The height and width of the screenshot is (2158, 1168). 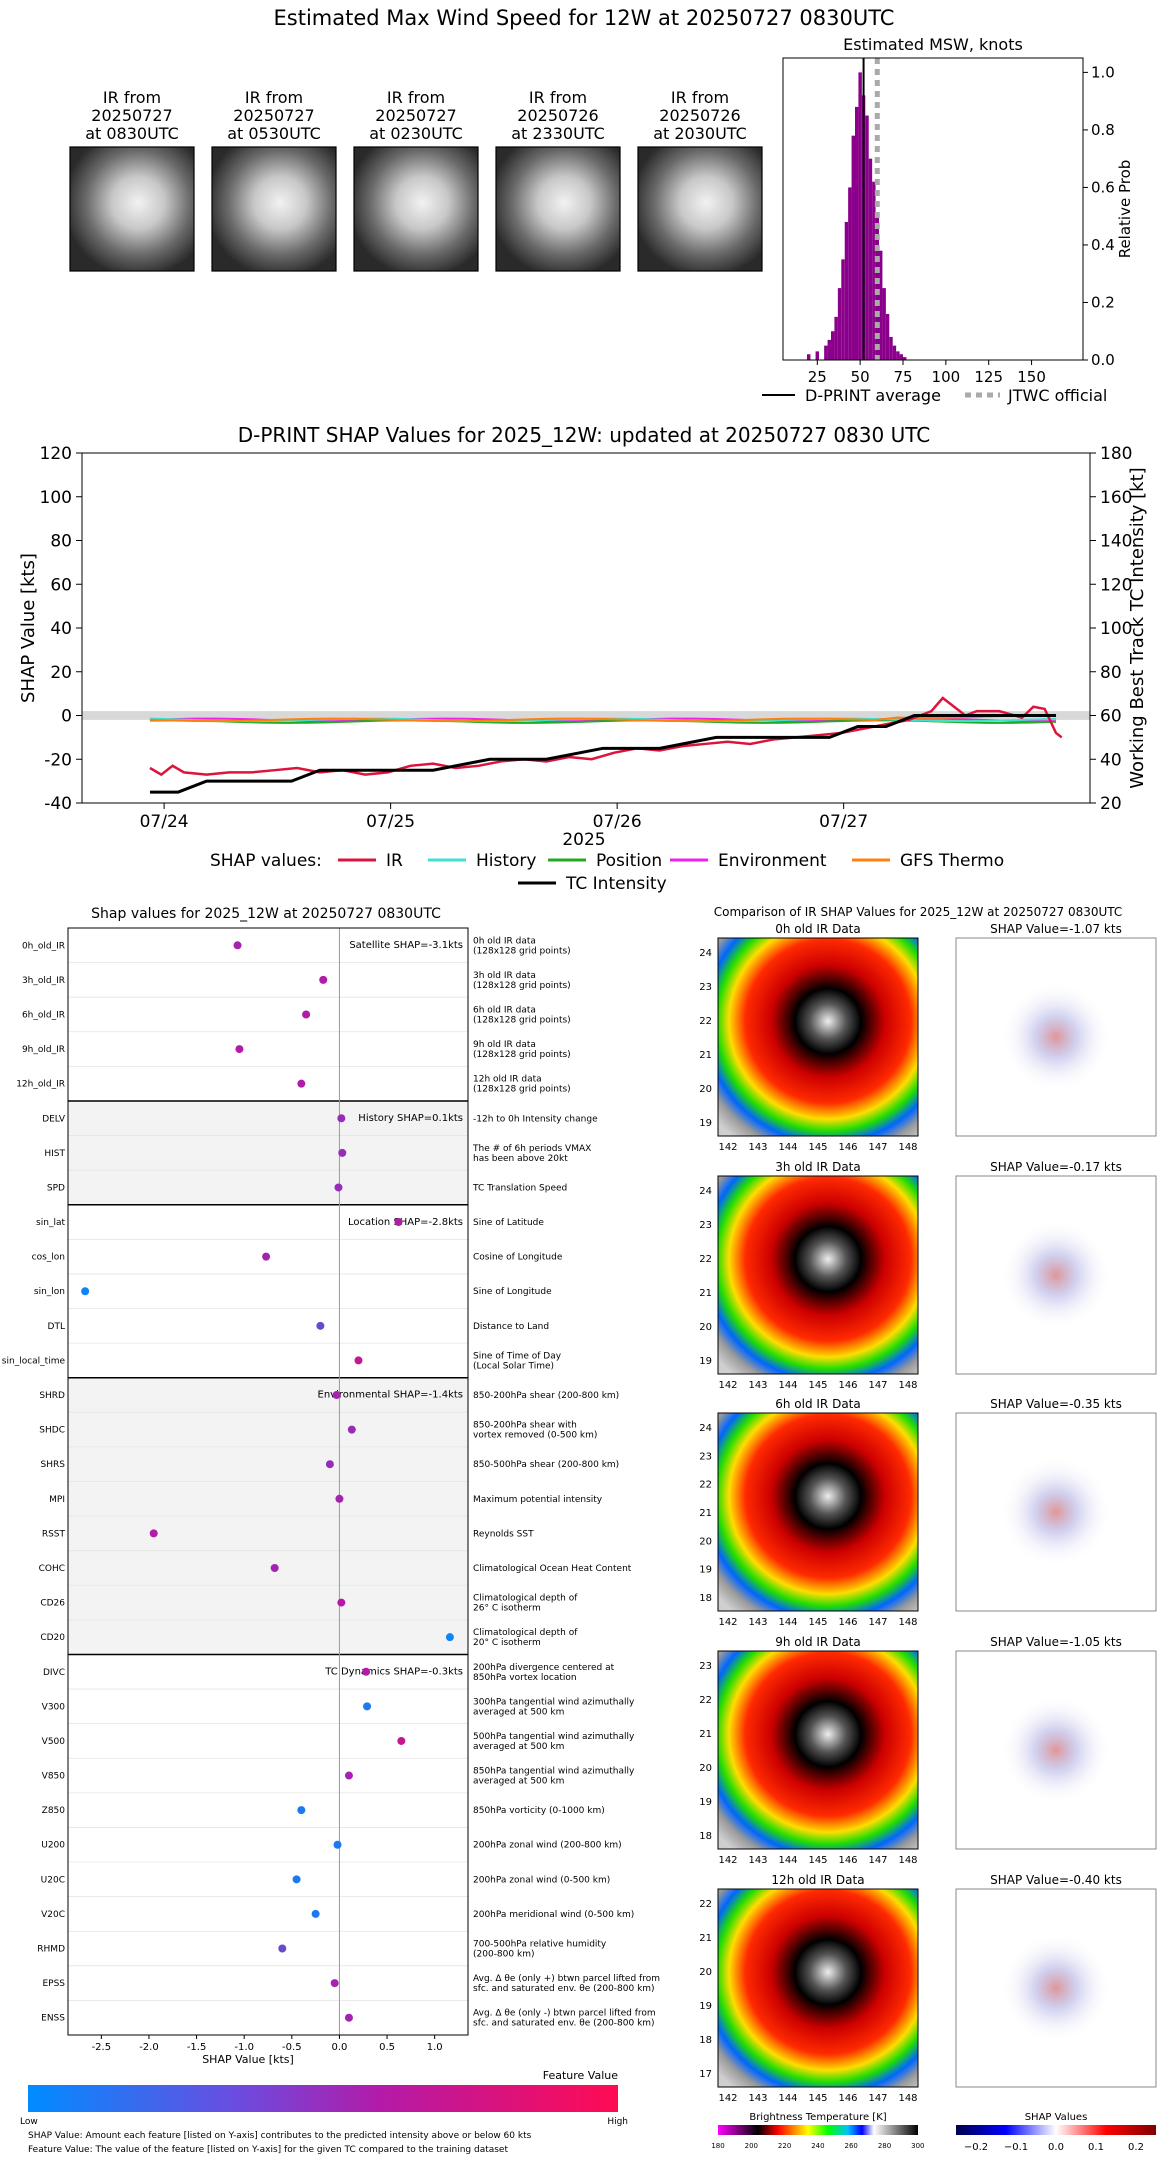 I want to click on feature-description: Climatological Ocean Heat Content, so click(x=552, y=1569).